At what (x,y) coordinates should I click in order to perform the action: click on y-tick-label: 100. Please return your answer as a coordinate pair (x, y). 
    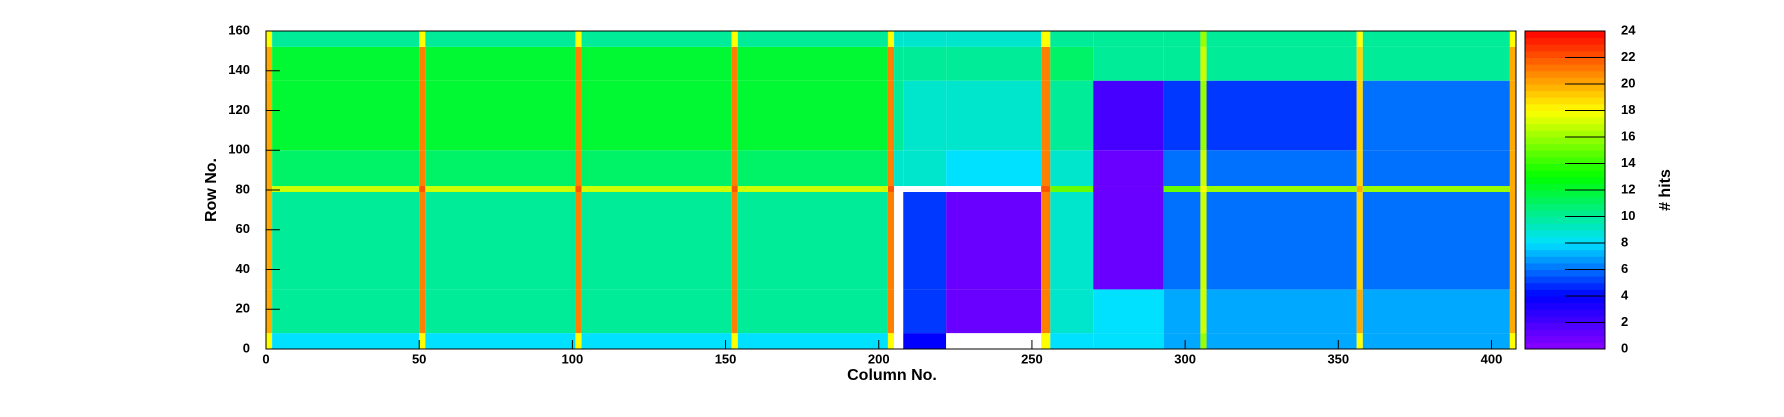
    Looking at the image, I should click on (239, 149).